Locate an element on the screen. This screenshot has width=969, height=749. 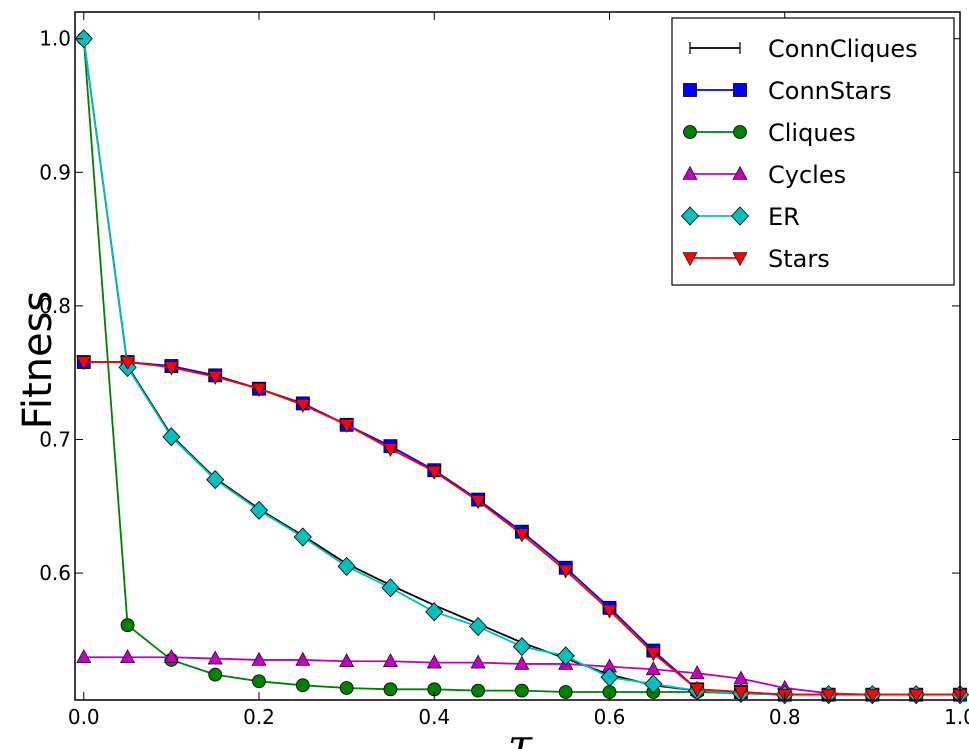
legend-label: ConnCliques is located at coordinates (843, 49).